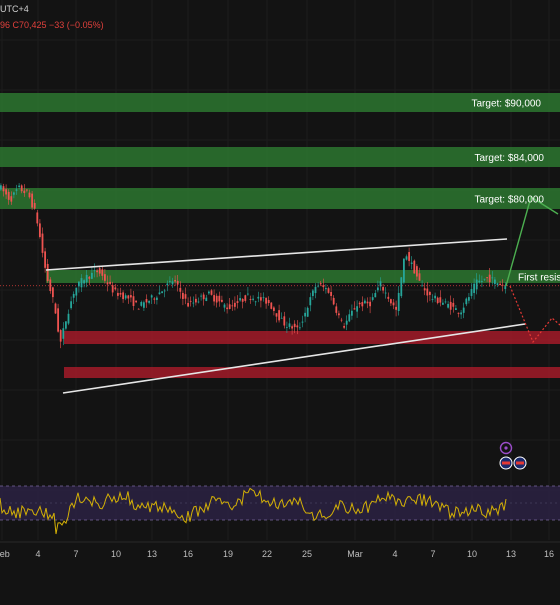 Image resolution: width=560 pixels, height=605 pixels. What do you see at coordinates (511, 554) in the screenshot?
I see `x-tick-label: 13` at bounding box center [511, 554].